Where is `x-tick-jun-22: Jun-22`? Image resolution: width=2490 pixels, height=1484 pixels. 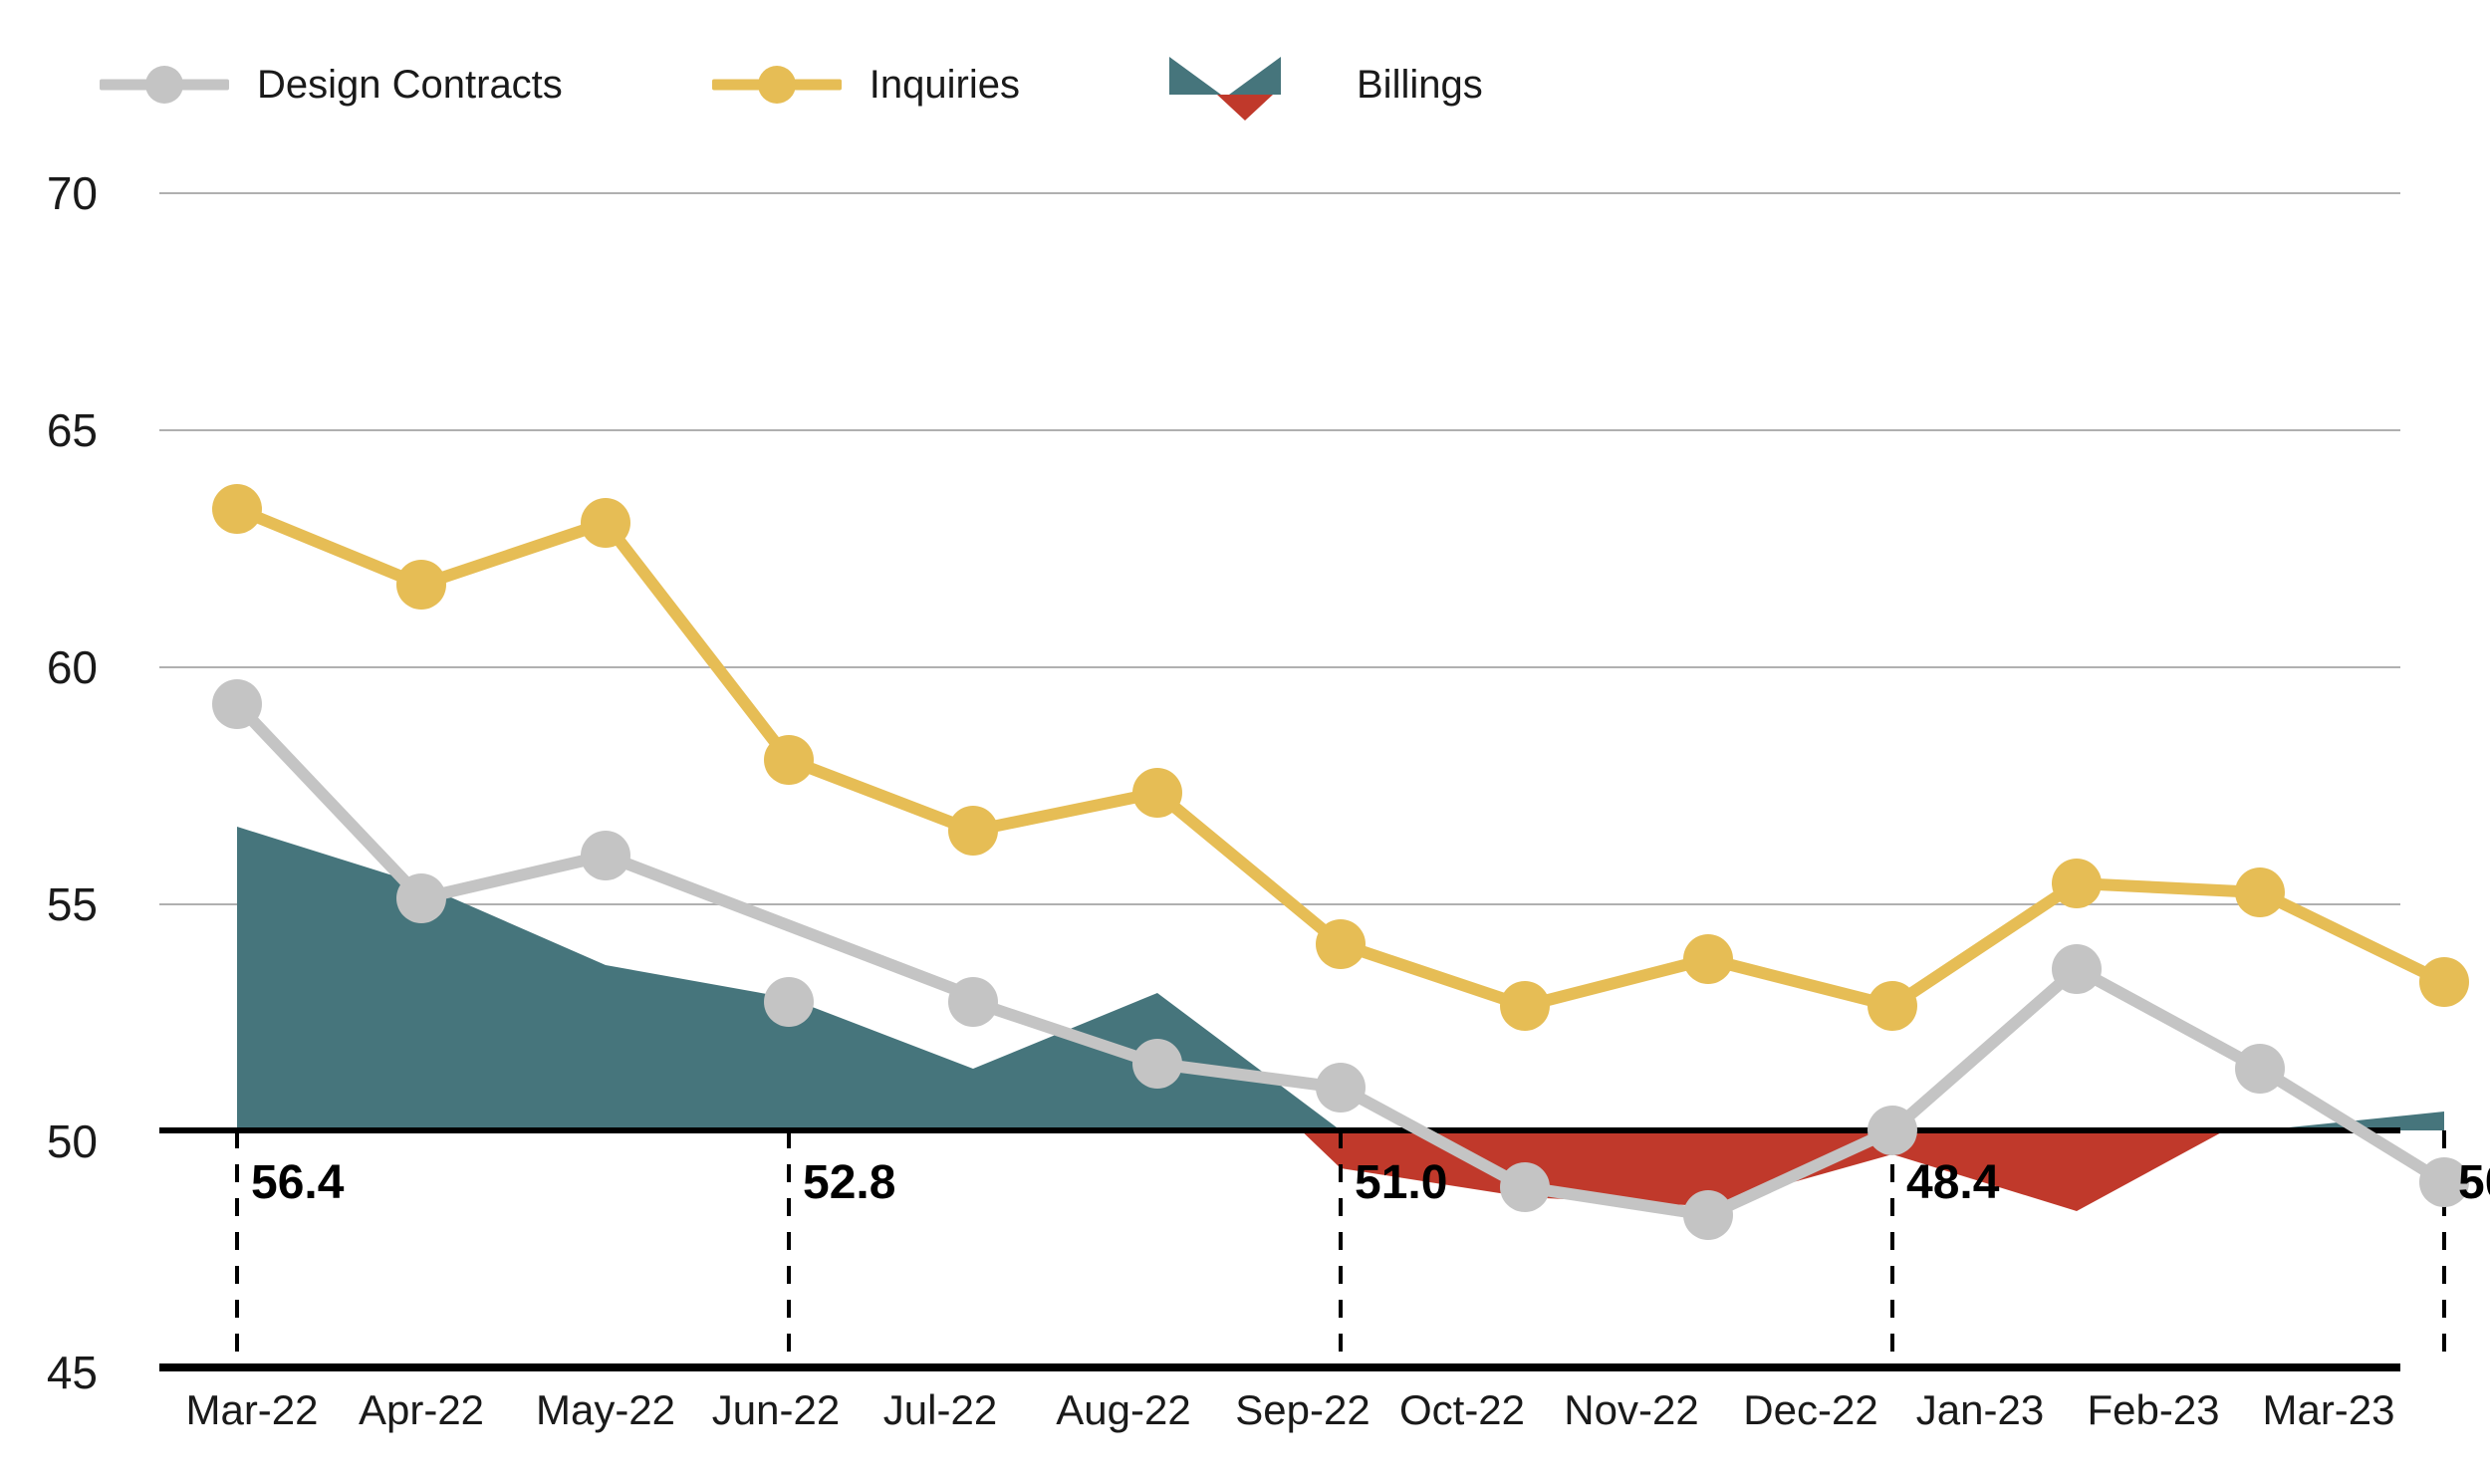 x-tick-jun-22: Jun-22 is located at coordinates (776, 1409).